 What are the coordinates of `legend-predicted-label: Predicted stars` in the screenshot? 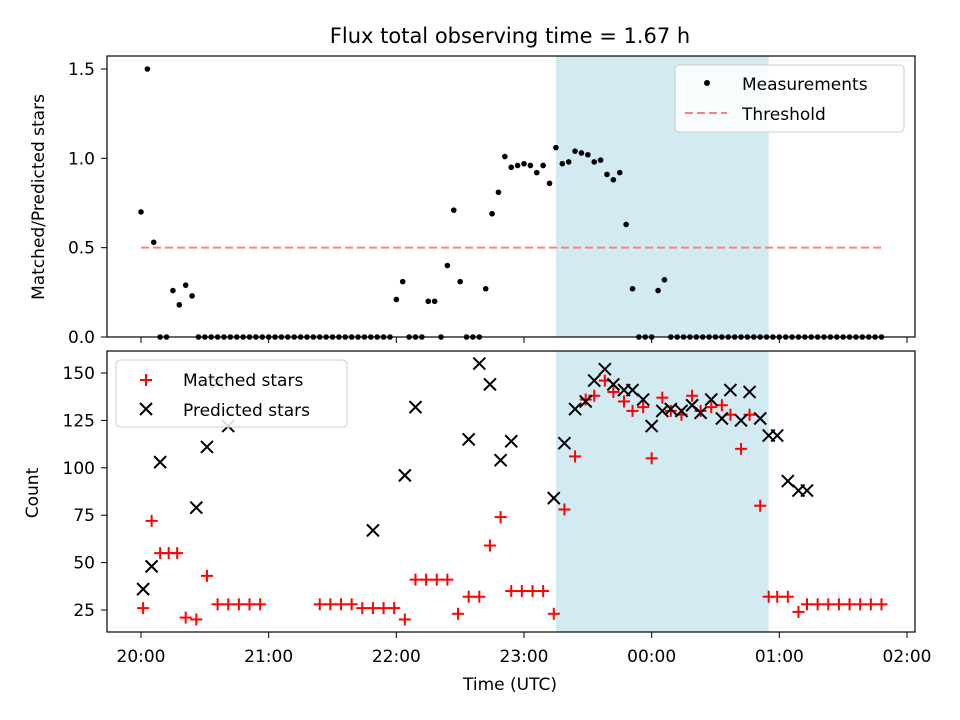 It's located at (246, 411).